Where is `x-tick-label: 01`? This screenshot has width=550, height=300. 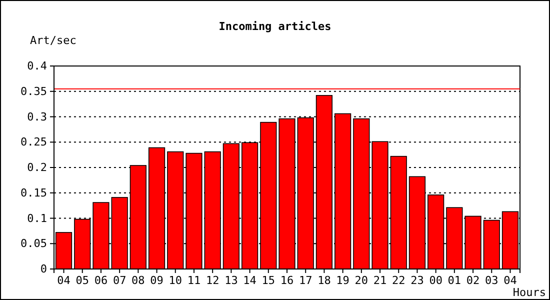
x-tick-label: 01 is located at coordinates (455, 280).